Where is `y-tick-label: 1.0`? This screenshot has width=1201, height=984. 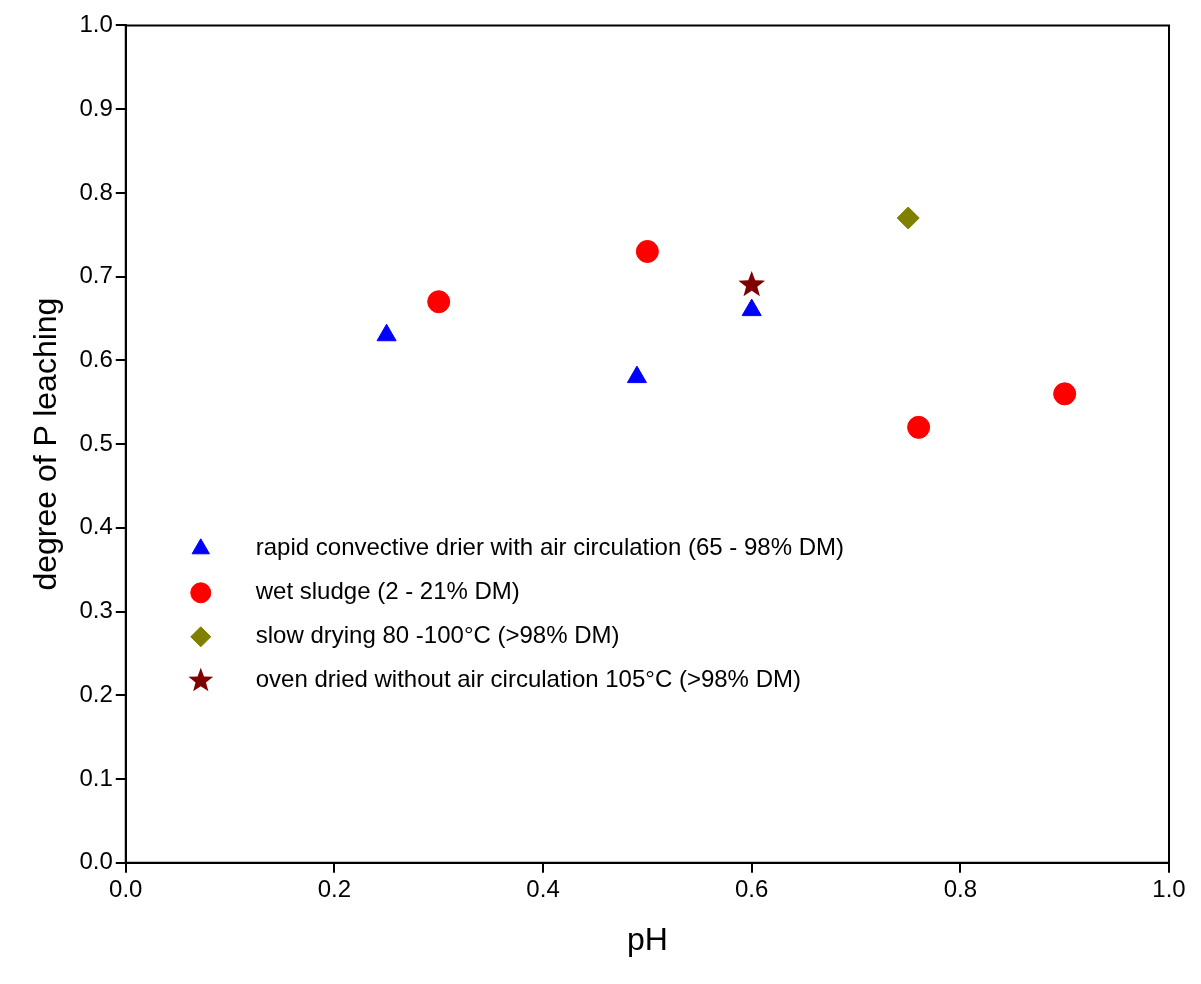
y-tick-label: 1.0 is located at coordinates (96, 24).